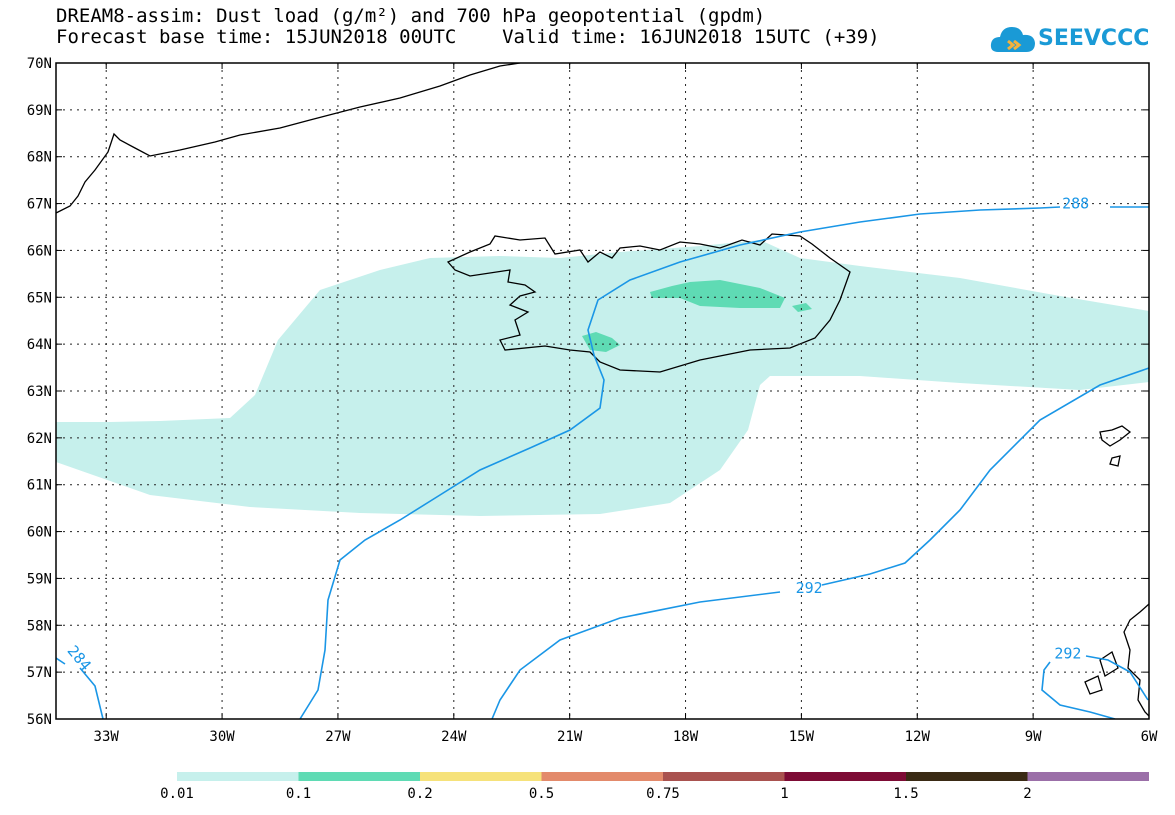 The width and height of the screenshot is (1175, 815). Describe the element at coordinates (802, 737) in the screenshot. I see `lon-tick-label: 15W` at that location.